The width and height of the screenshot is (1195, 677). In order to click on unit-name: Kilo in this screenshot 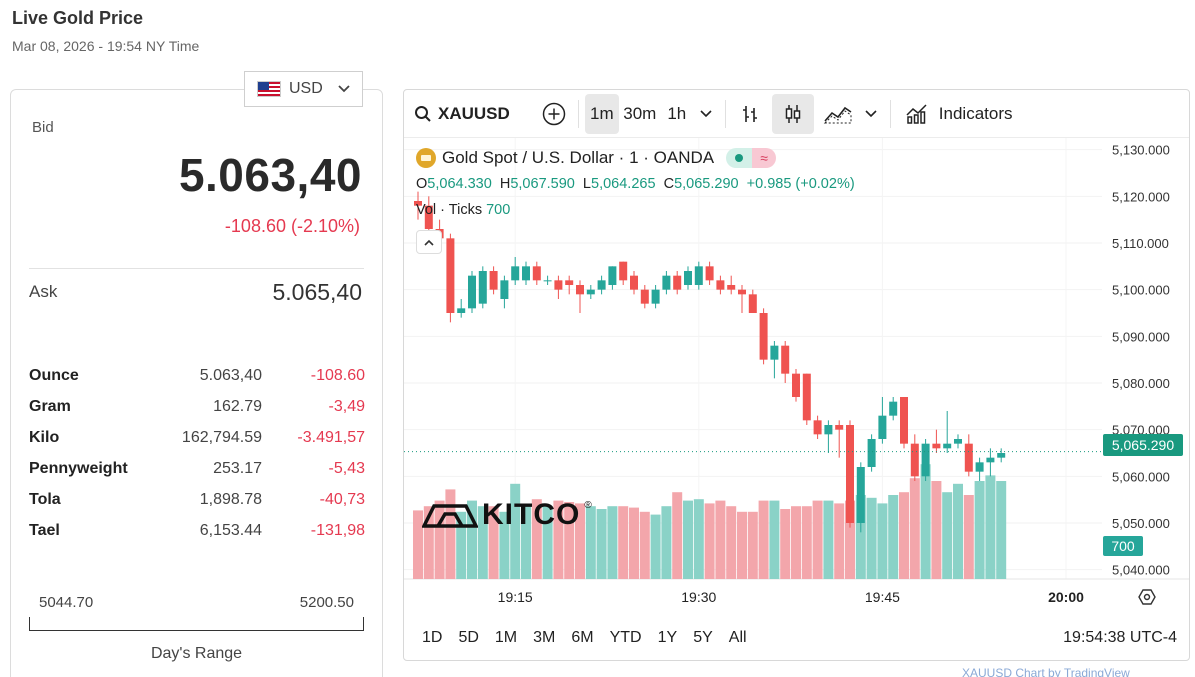, I will do `click(44, 437)`.